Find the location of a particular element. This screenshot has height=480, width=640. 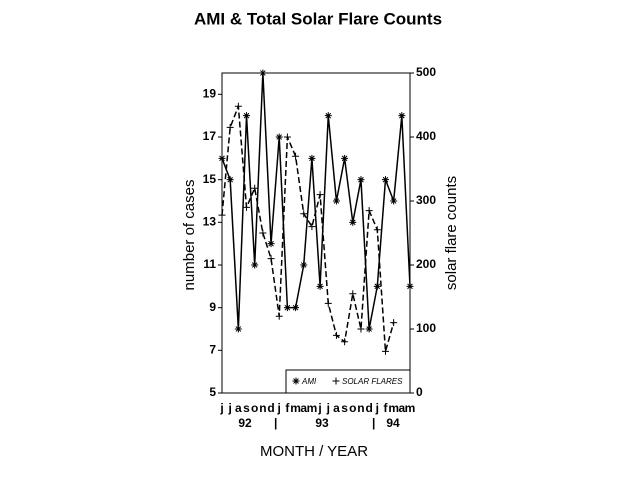

y-tick-label: 17 is located at coordinates (210, 136).